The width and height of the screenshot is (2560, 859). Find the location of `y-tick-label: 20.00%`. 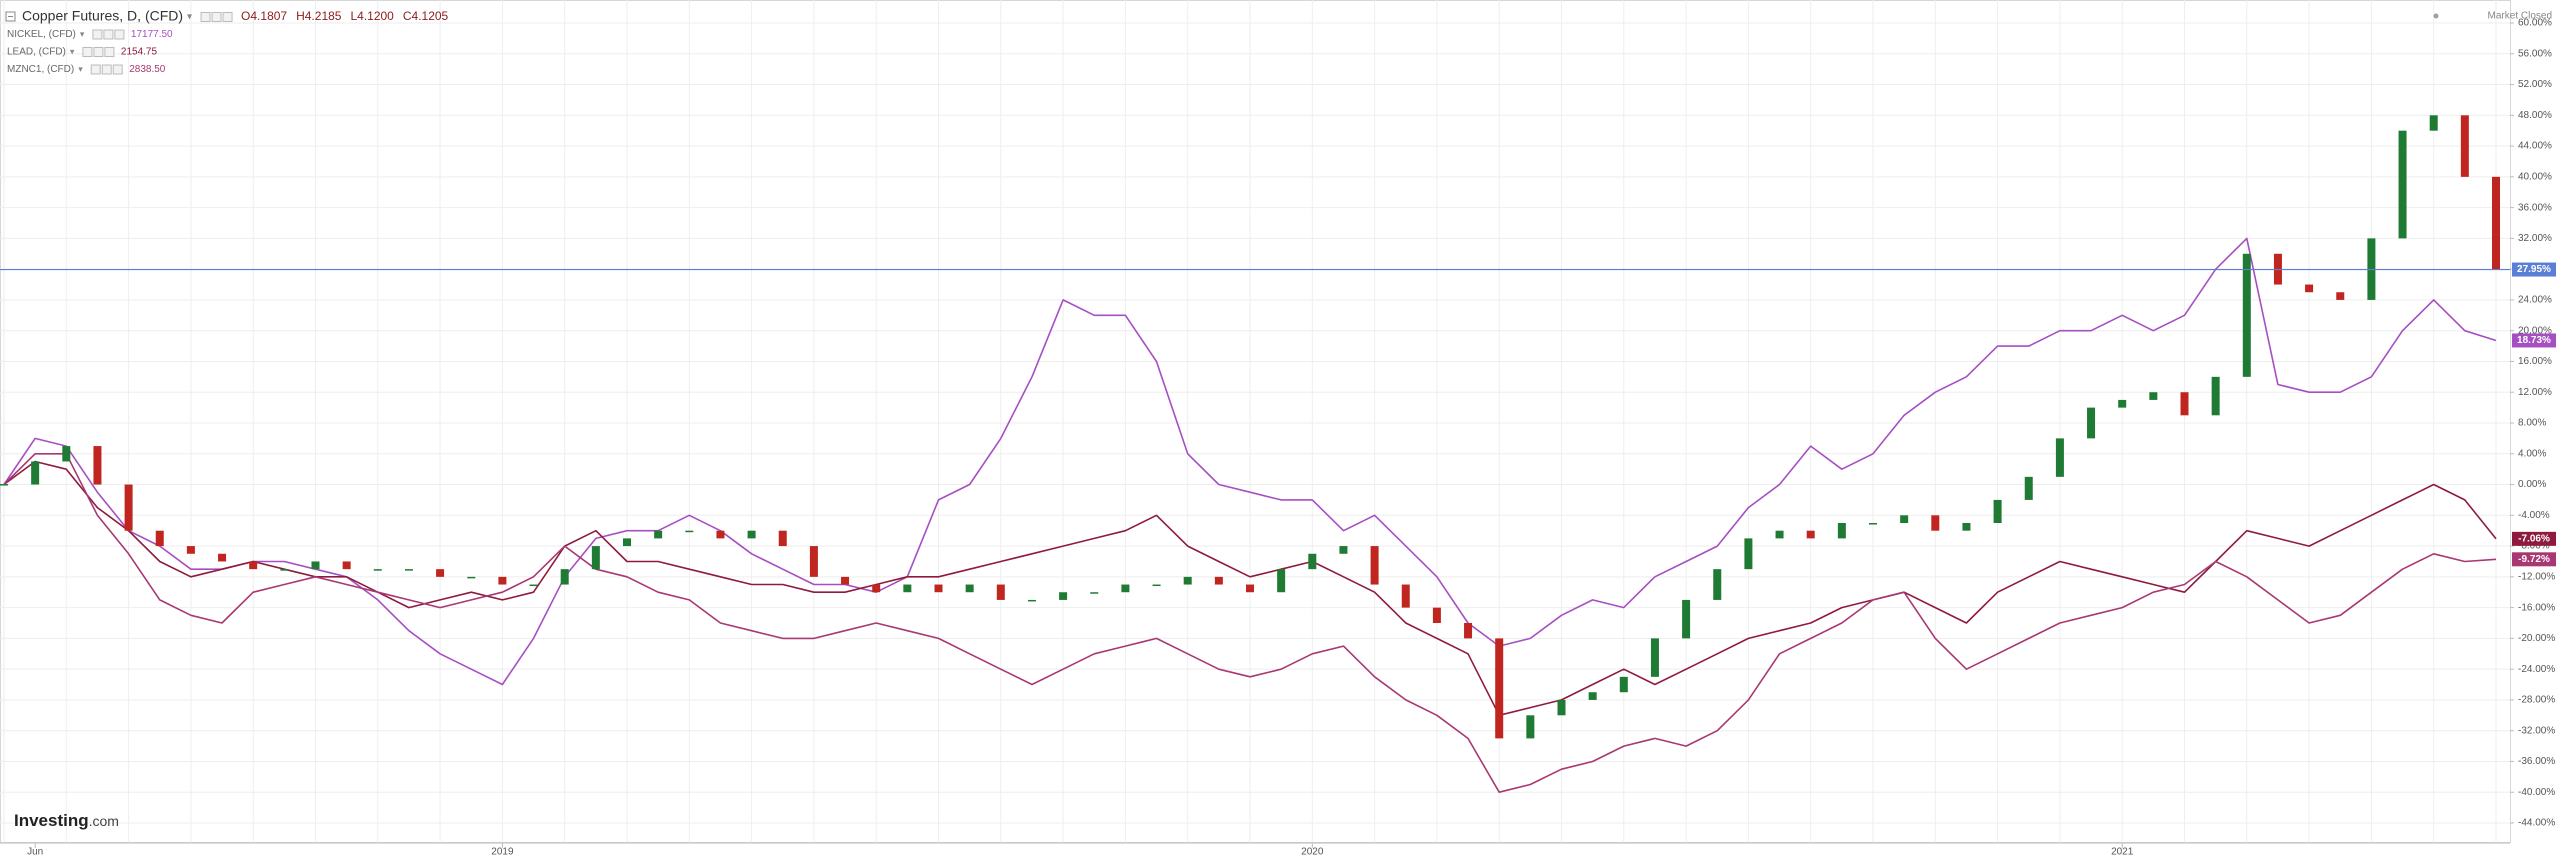

y-tick-label: 20.00% is located at coordinates (2535, 330).